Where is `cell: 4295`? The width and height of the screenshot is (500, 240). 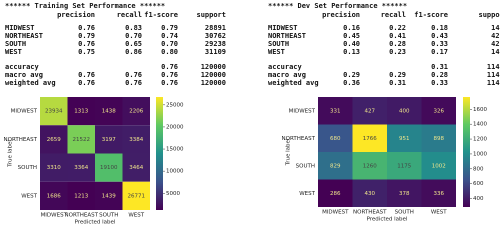 cell: 4295 is located at coordinates (495, 36).